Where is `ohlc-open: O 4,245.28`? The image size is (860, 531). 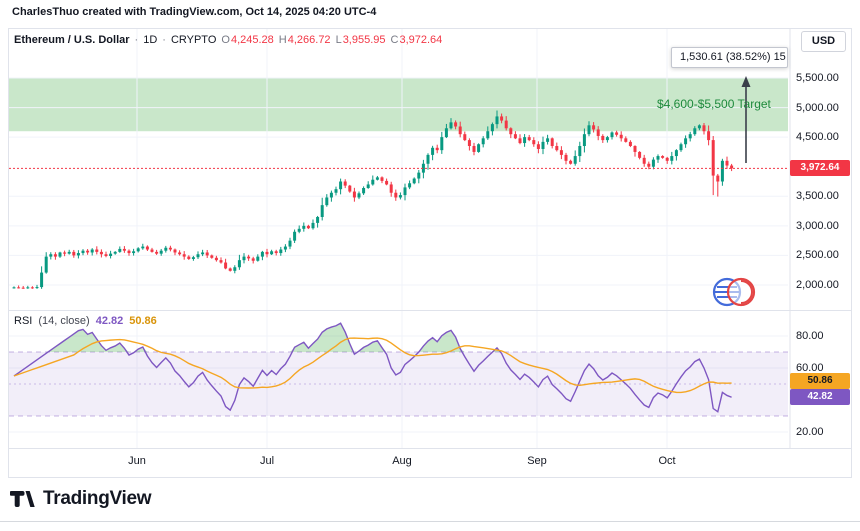 ohlc-open: O 4,245.28 is located at coordinates (247, 40).